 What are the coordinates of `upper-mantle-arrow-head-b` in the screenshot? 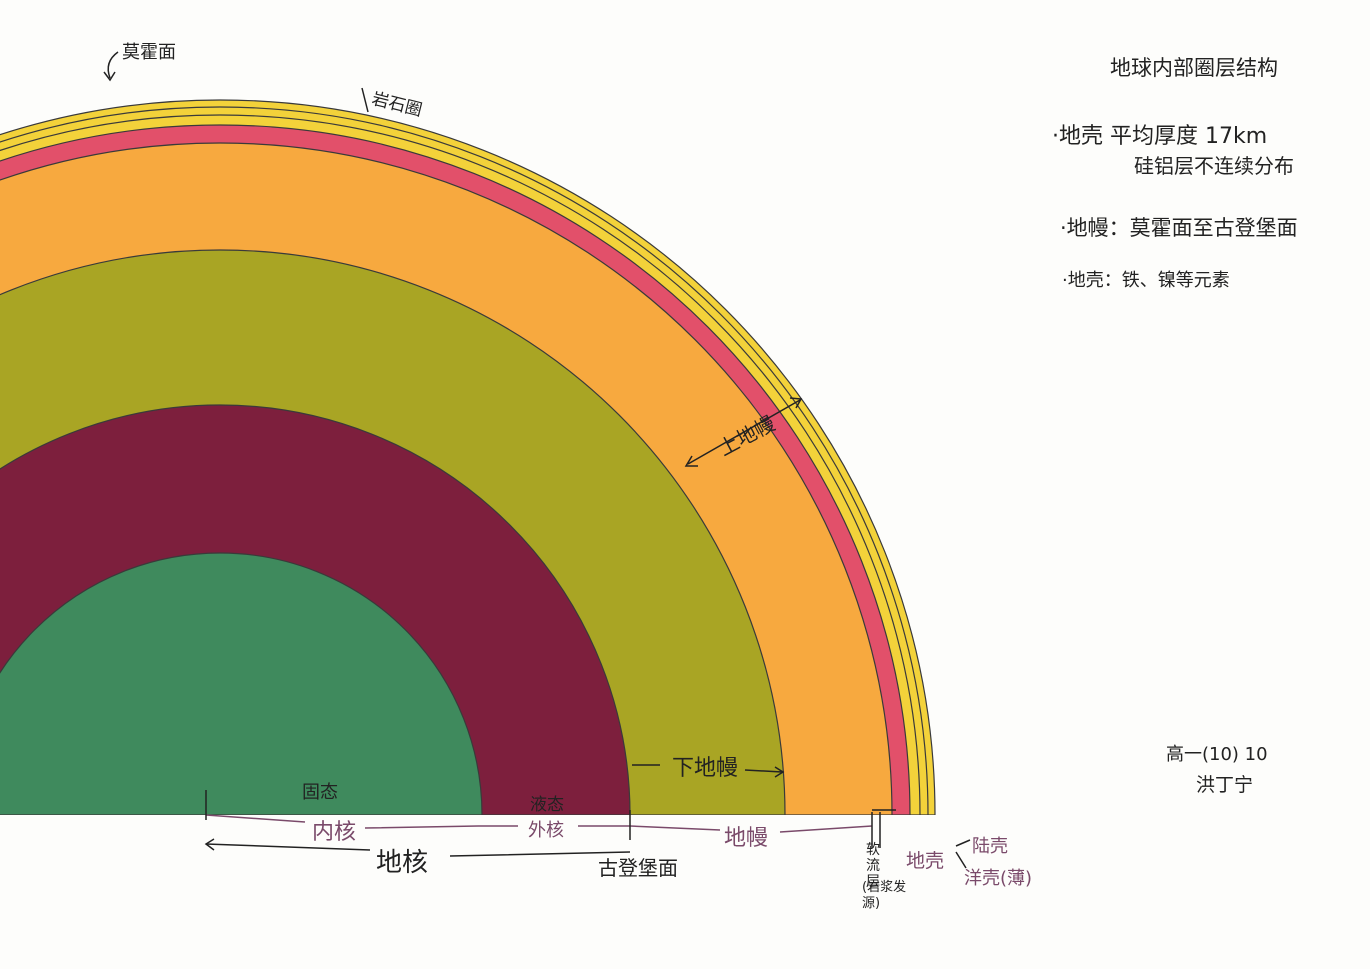 It's located at (796, 403).